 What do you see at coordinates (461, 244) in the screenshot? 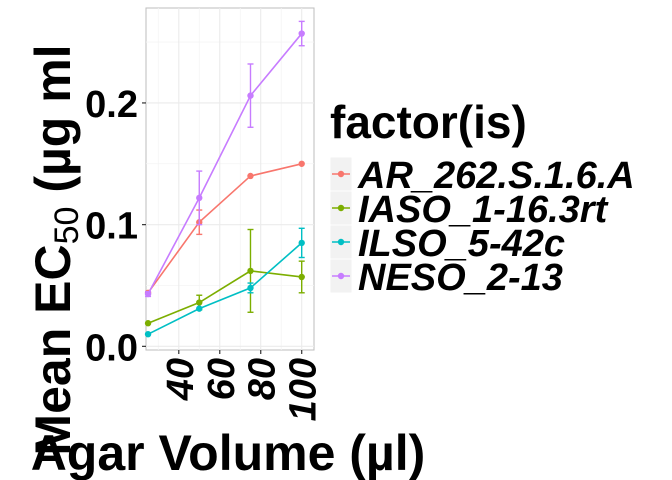
I see `legend-label: ILSO_5-42c` at bounding box center [461, 244].